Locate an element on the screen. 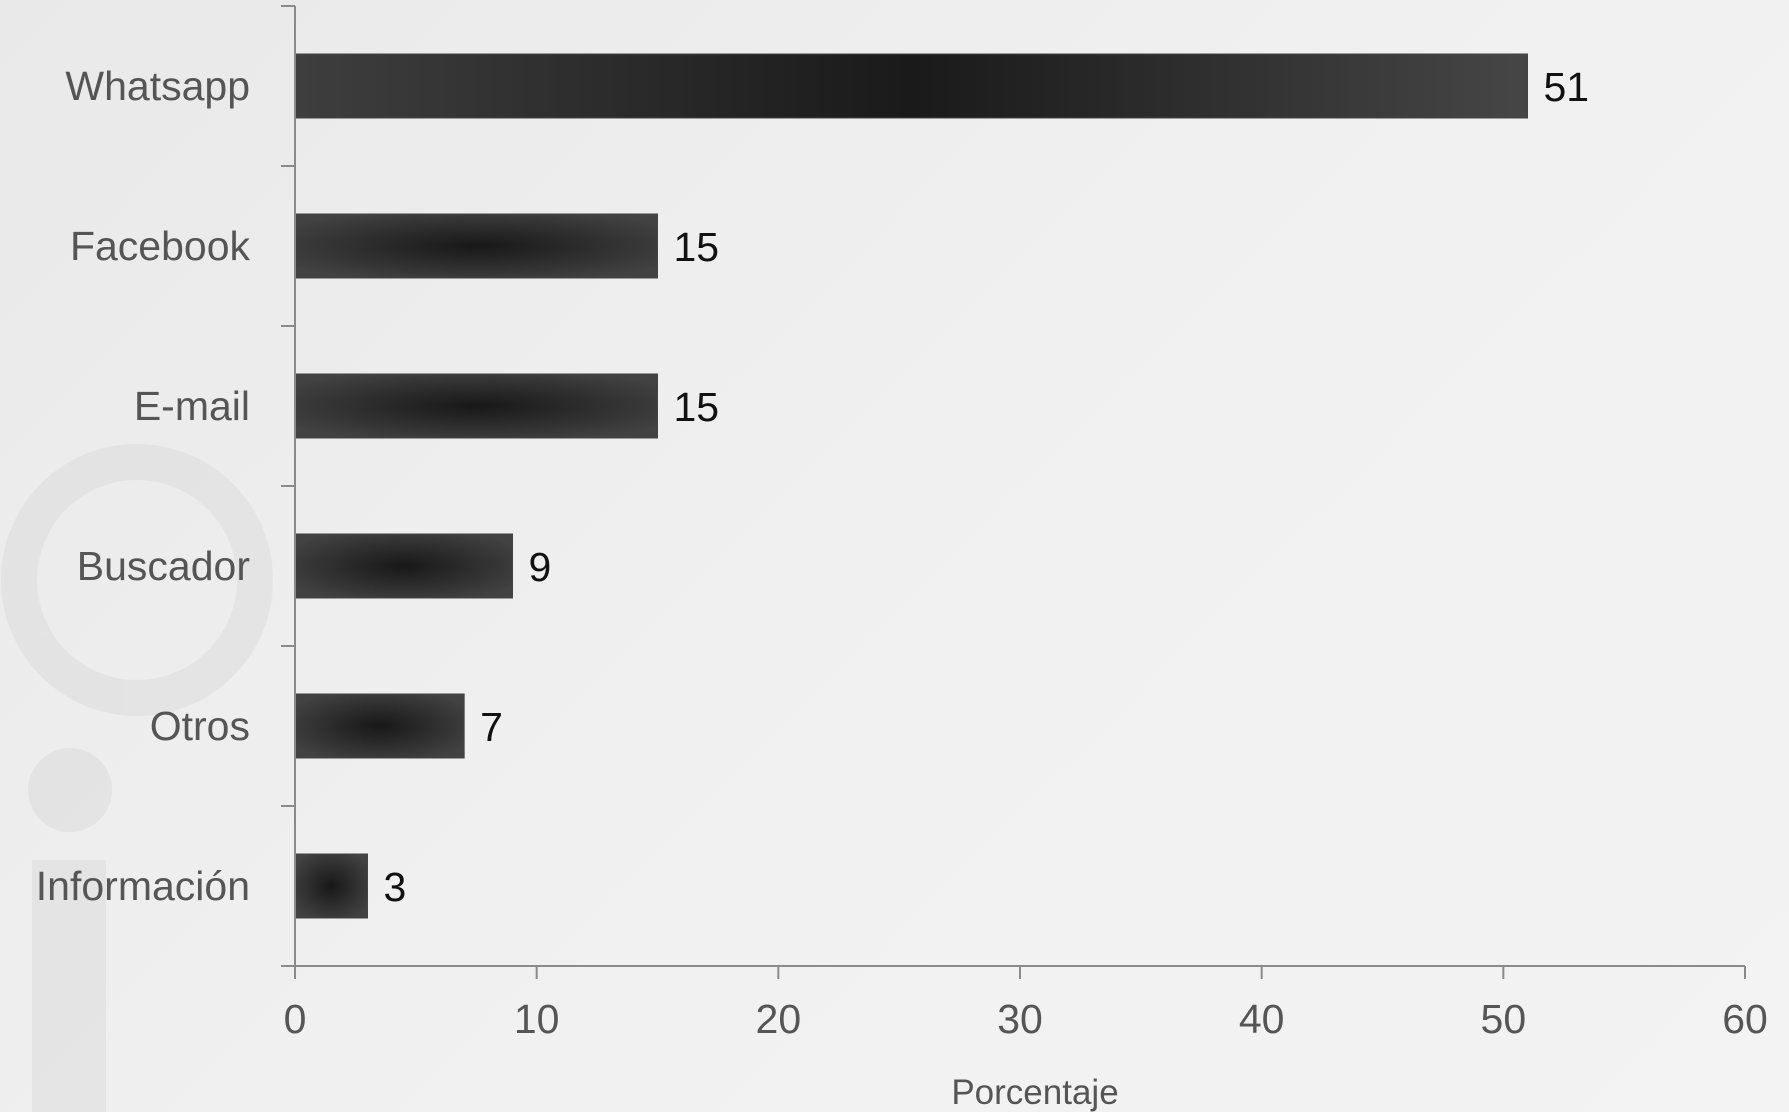  y-ticks-layer is located at coordinates (288, 486).